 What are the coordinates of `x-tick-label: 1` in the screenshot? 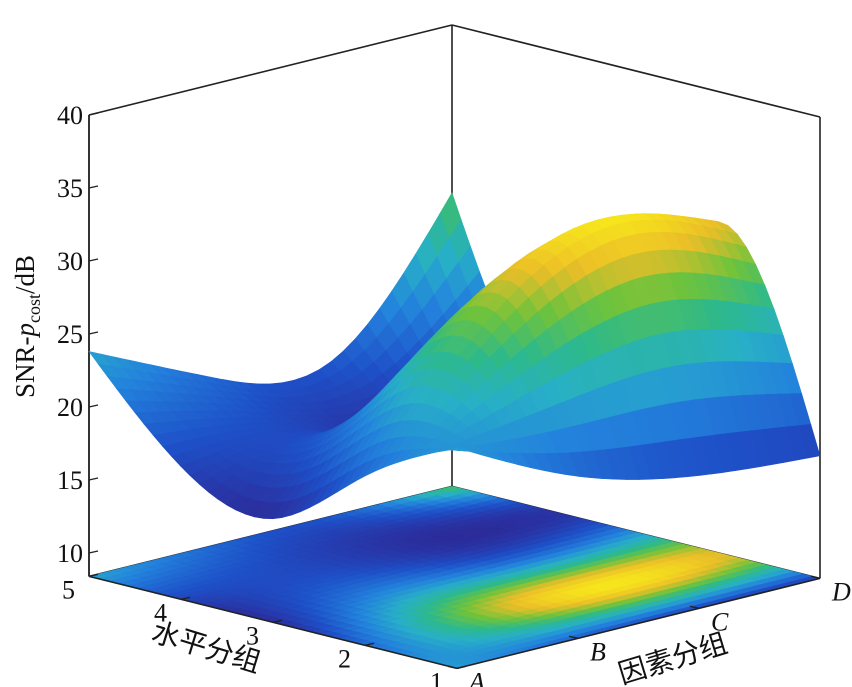 It's located at (436, 677).